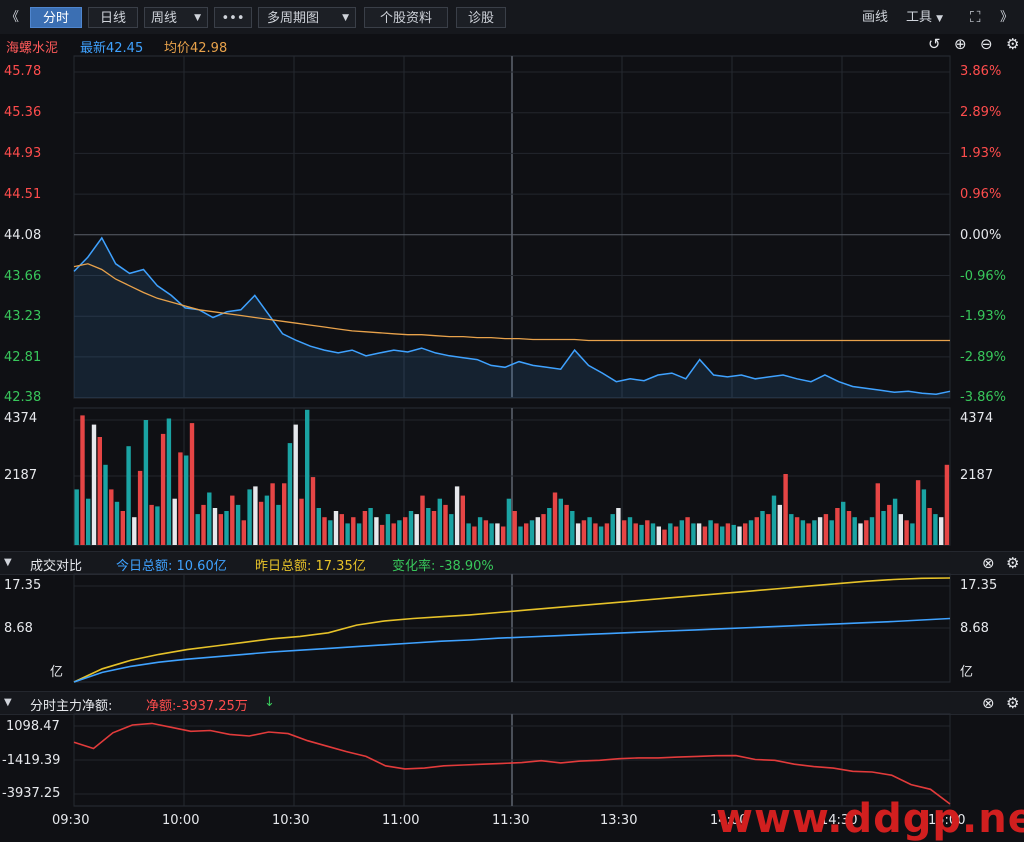 The height and width of the screenshot is (842, 1024). I want to click on time-label: 10:00, so click(181, 820).